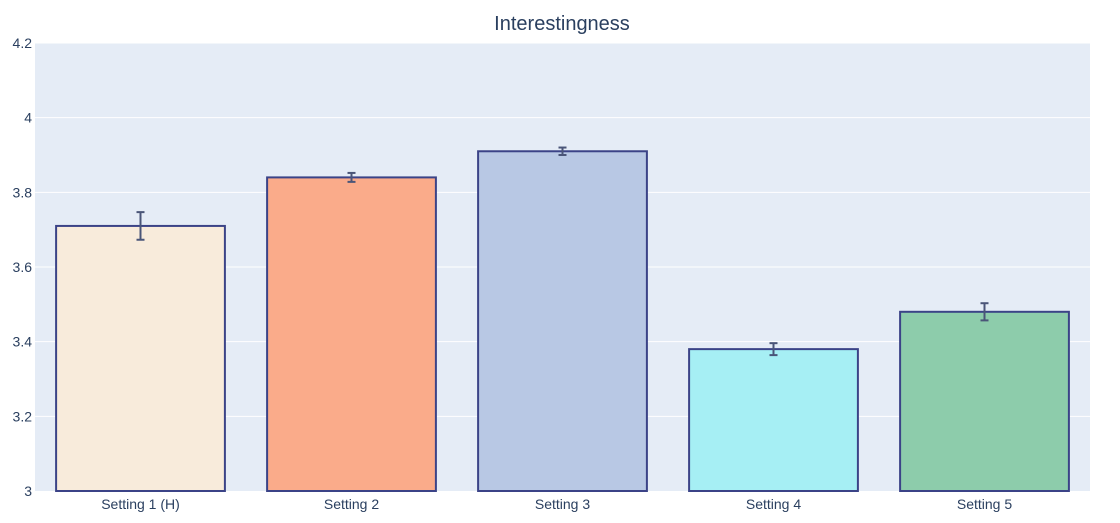 The image size is (1120, 523). What do you see at coordinates (562, 24) in the screenshot?
I see `chart-title: Interestingness` at bounding box center [562, 24].